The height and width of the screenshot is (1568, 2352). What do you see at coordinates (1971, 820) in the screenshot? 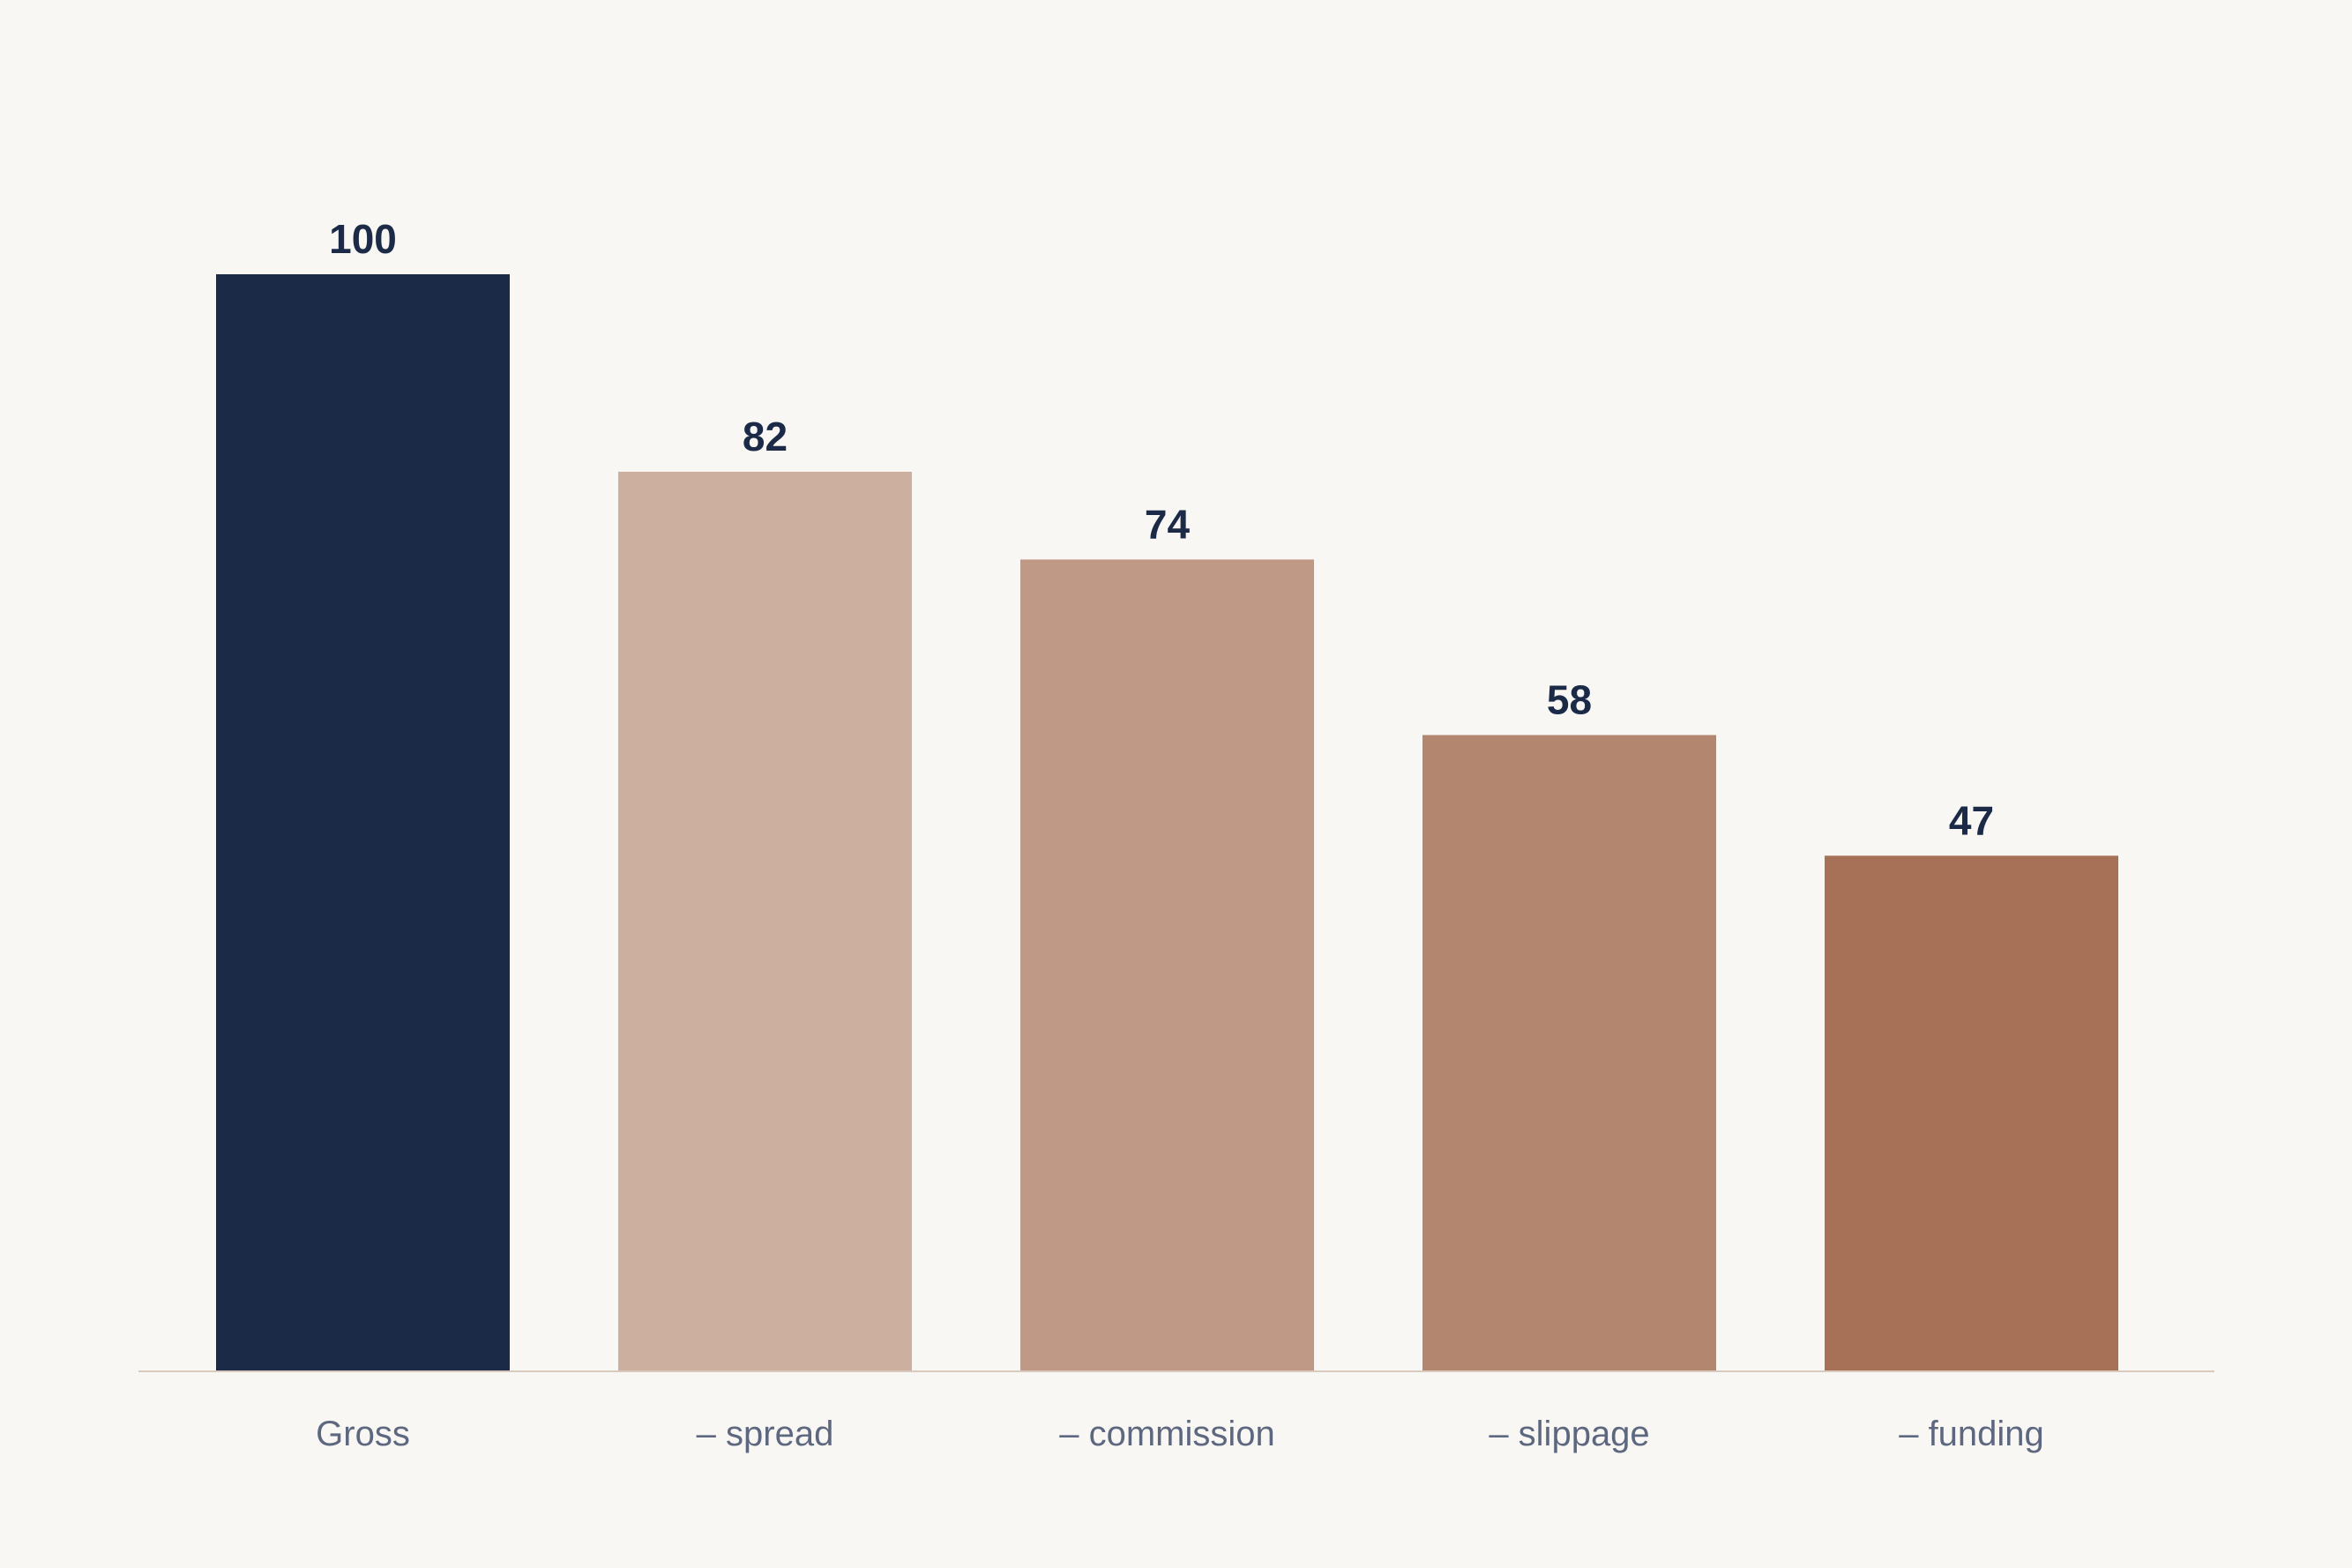
I see `value-label-4: 47` at bounding box center [1971, 820].